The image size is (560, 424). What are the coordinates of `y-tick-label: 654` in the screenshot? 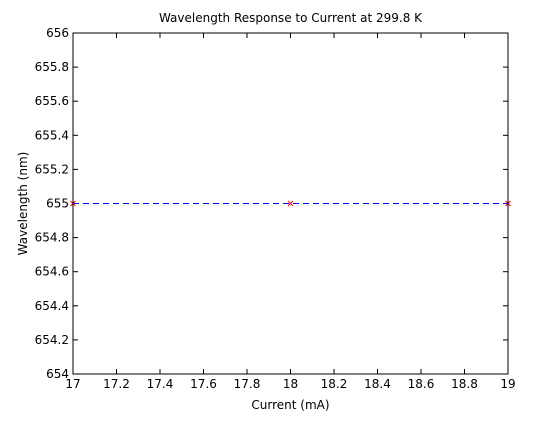 It's located at (57, 374).